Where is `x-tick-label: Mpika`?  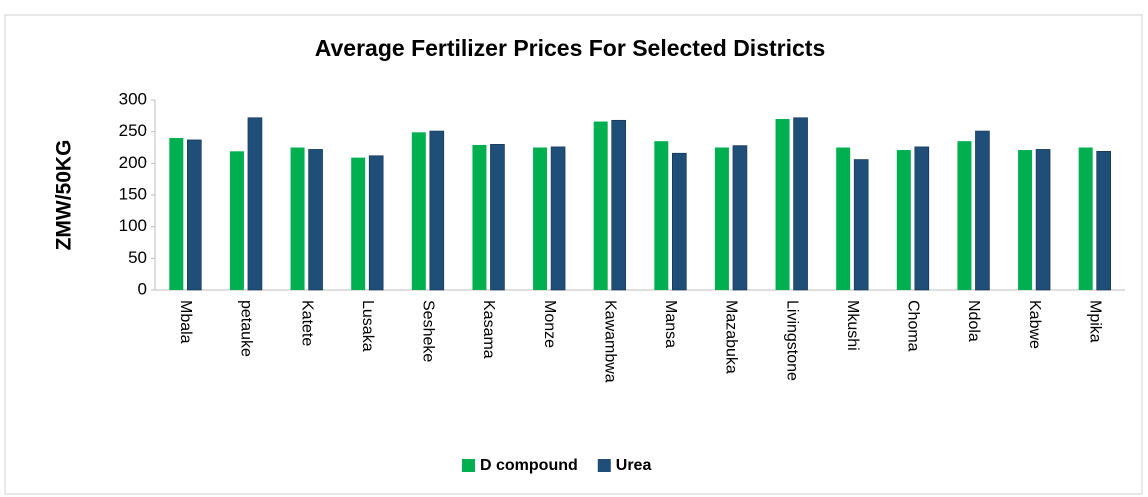 x-tick-label: Mpika is located at coordinates (1094, 321).